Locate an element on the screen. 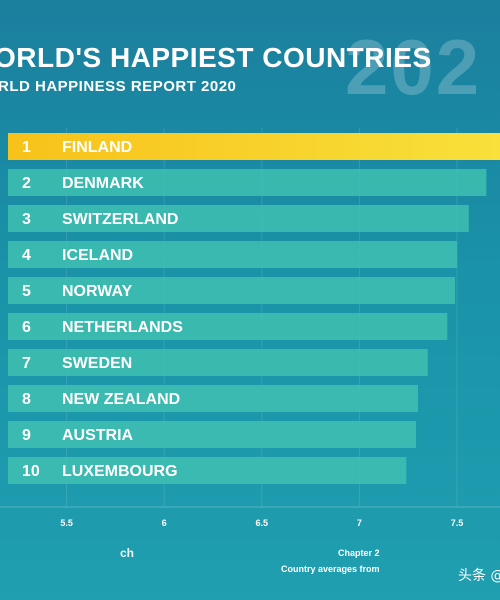 The width and height of the screenshot is (500, 600). bar-country-label: NETHERLANDS is located at coordinates (122, 327).